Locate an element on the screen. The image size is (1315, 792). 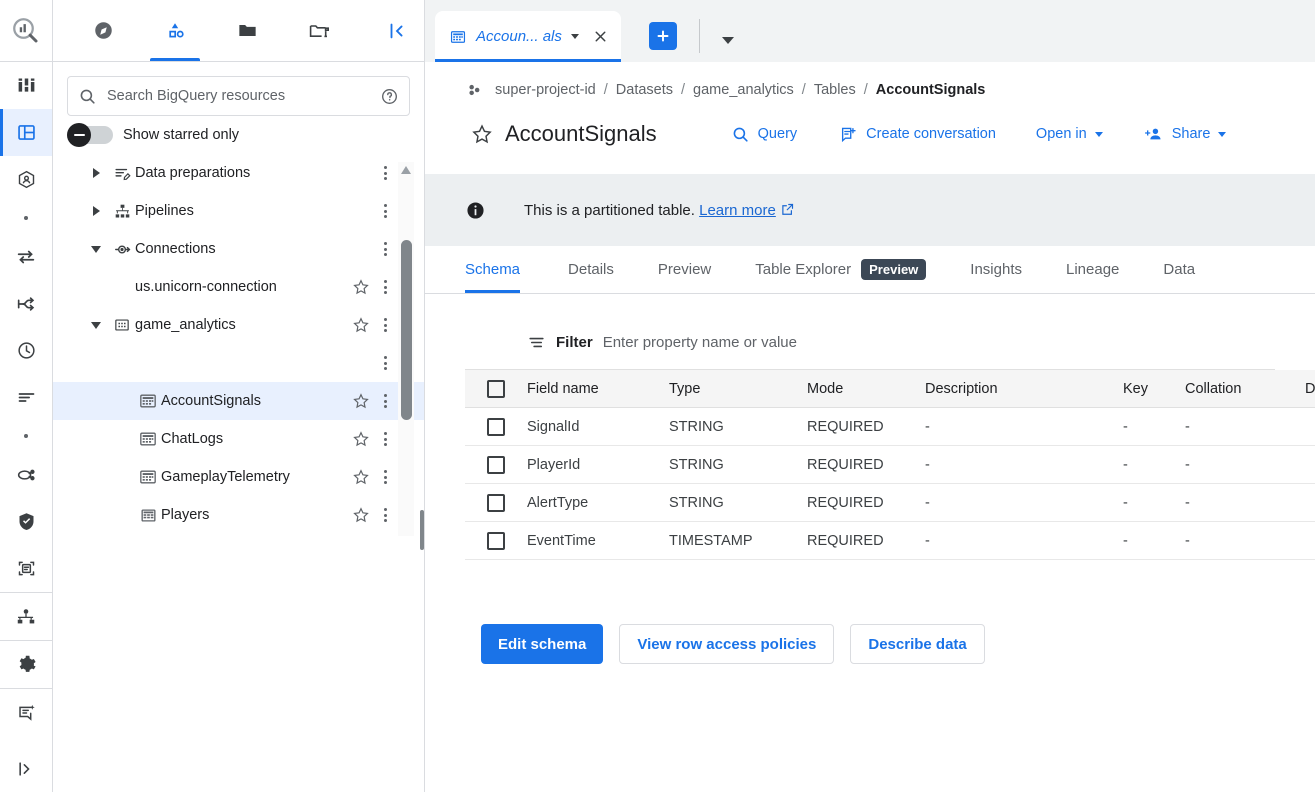
breadcrumb-project: super-project-id is located at coordinates (545, 90).